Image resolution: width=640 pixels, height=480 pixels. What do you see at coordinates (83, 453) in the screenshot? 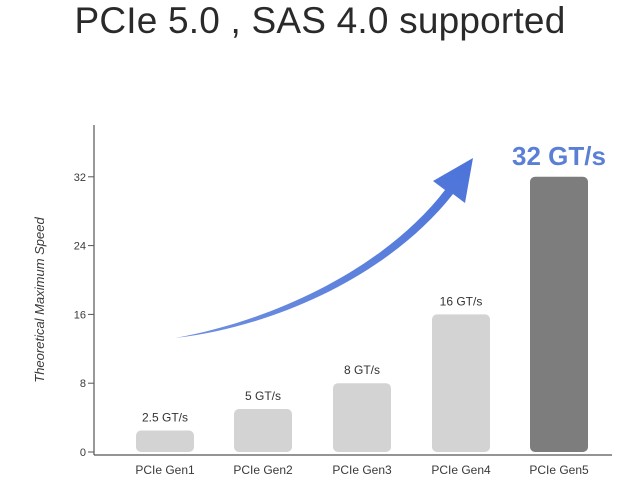
I see `y-tick-label: 0` at bounding box center [83, 453].